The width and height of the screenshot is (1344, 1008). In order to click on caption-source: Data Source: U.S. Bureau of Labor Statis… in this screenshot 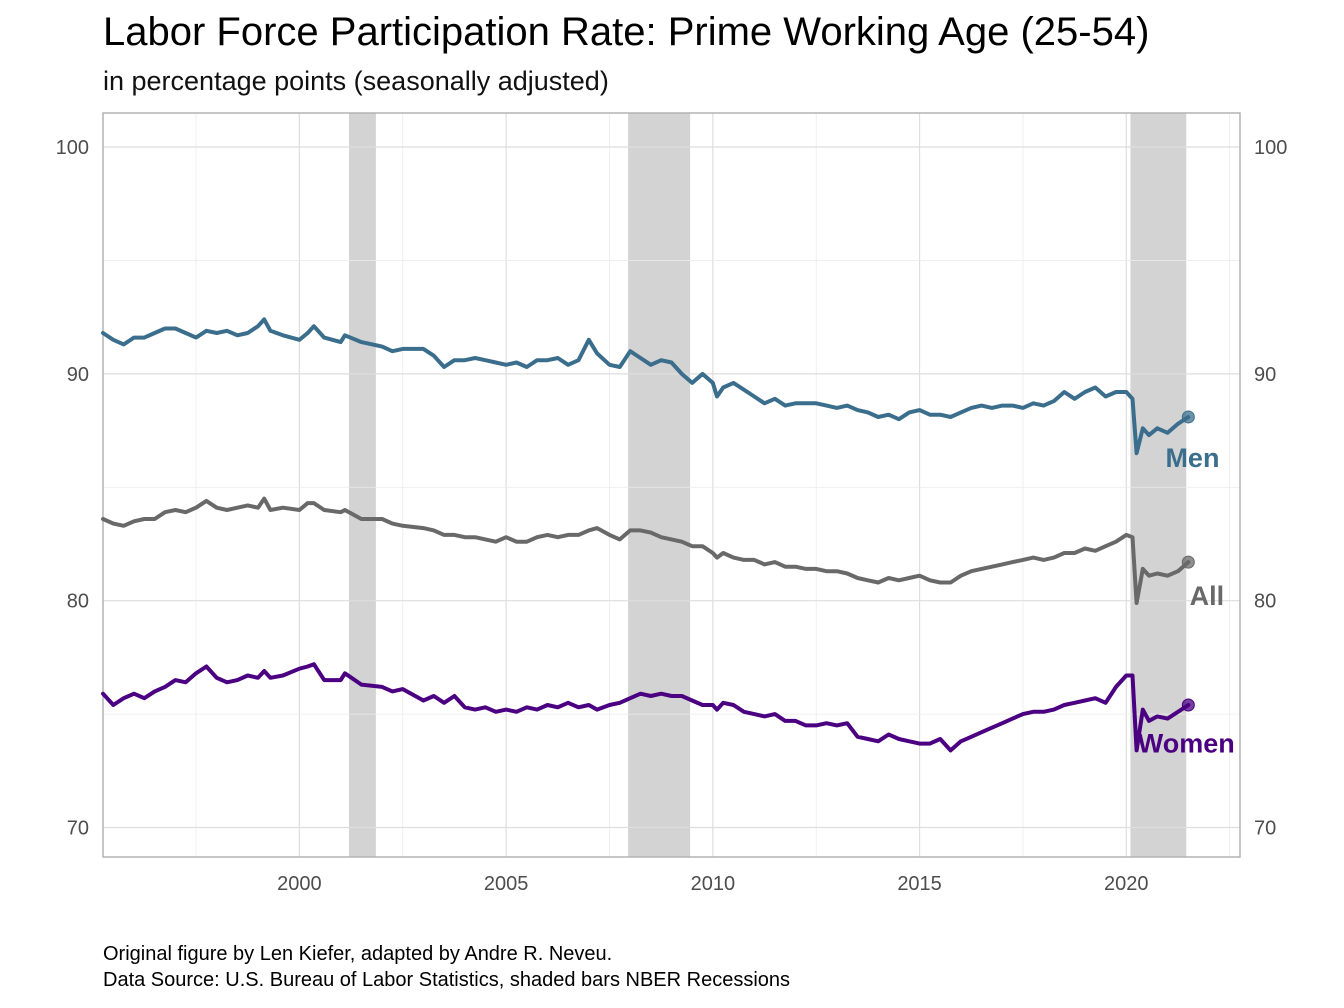, I will do `click(447, 980)`.